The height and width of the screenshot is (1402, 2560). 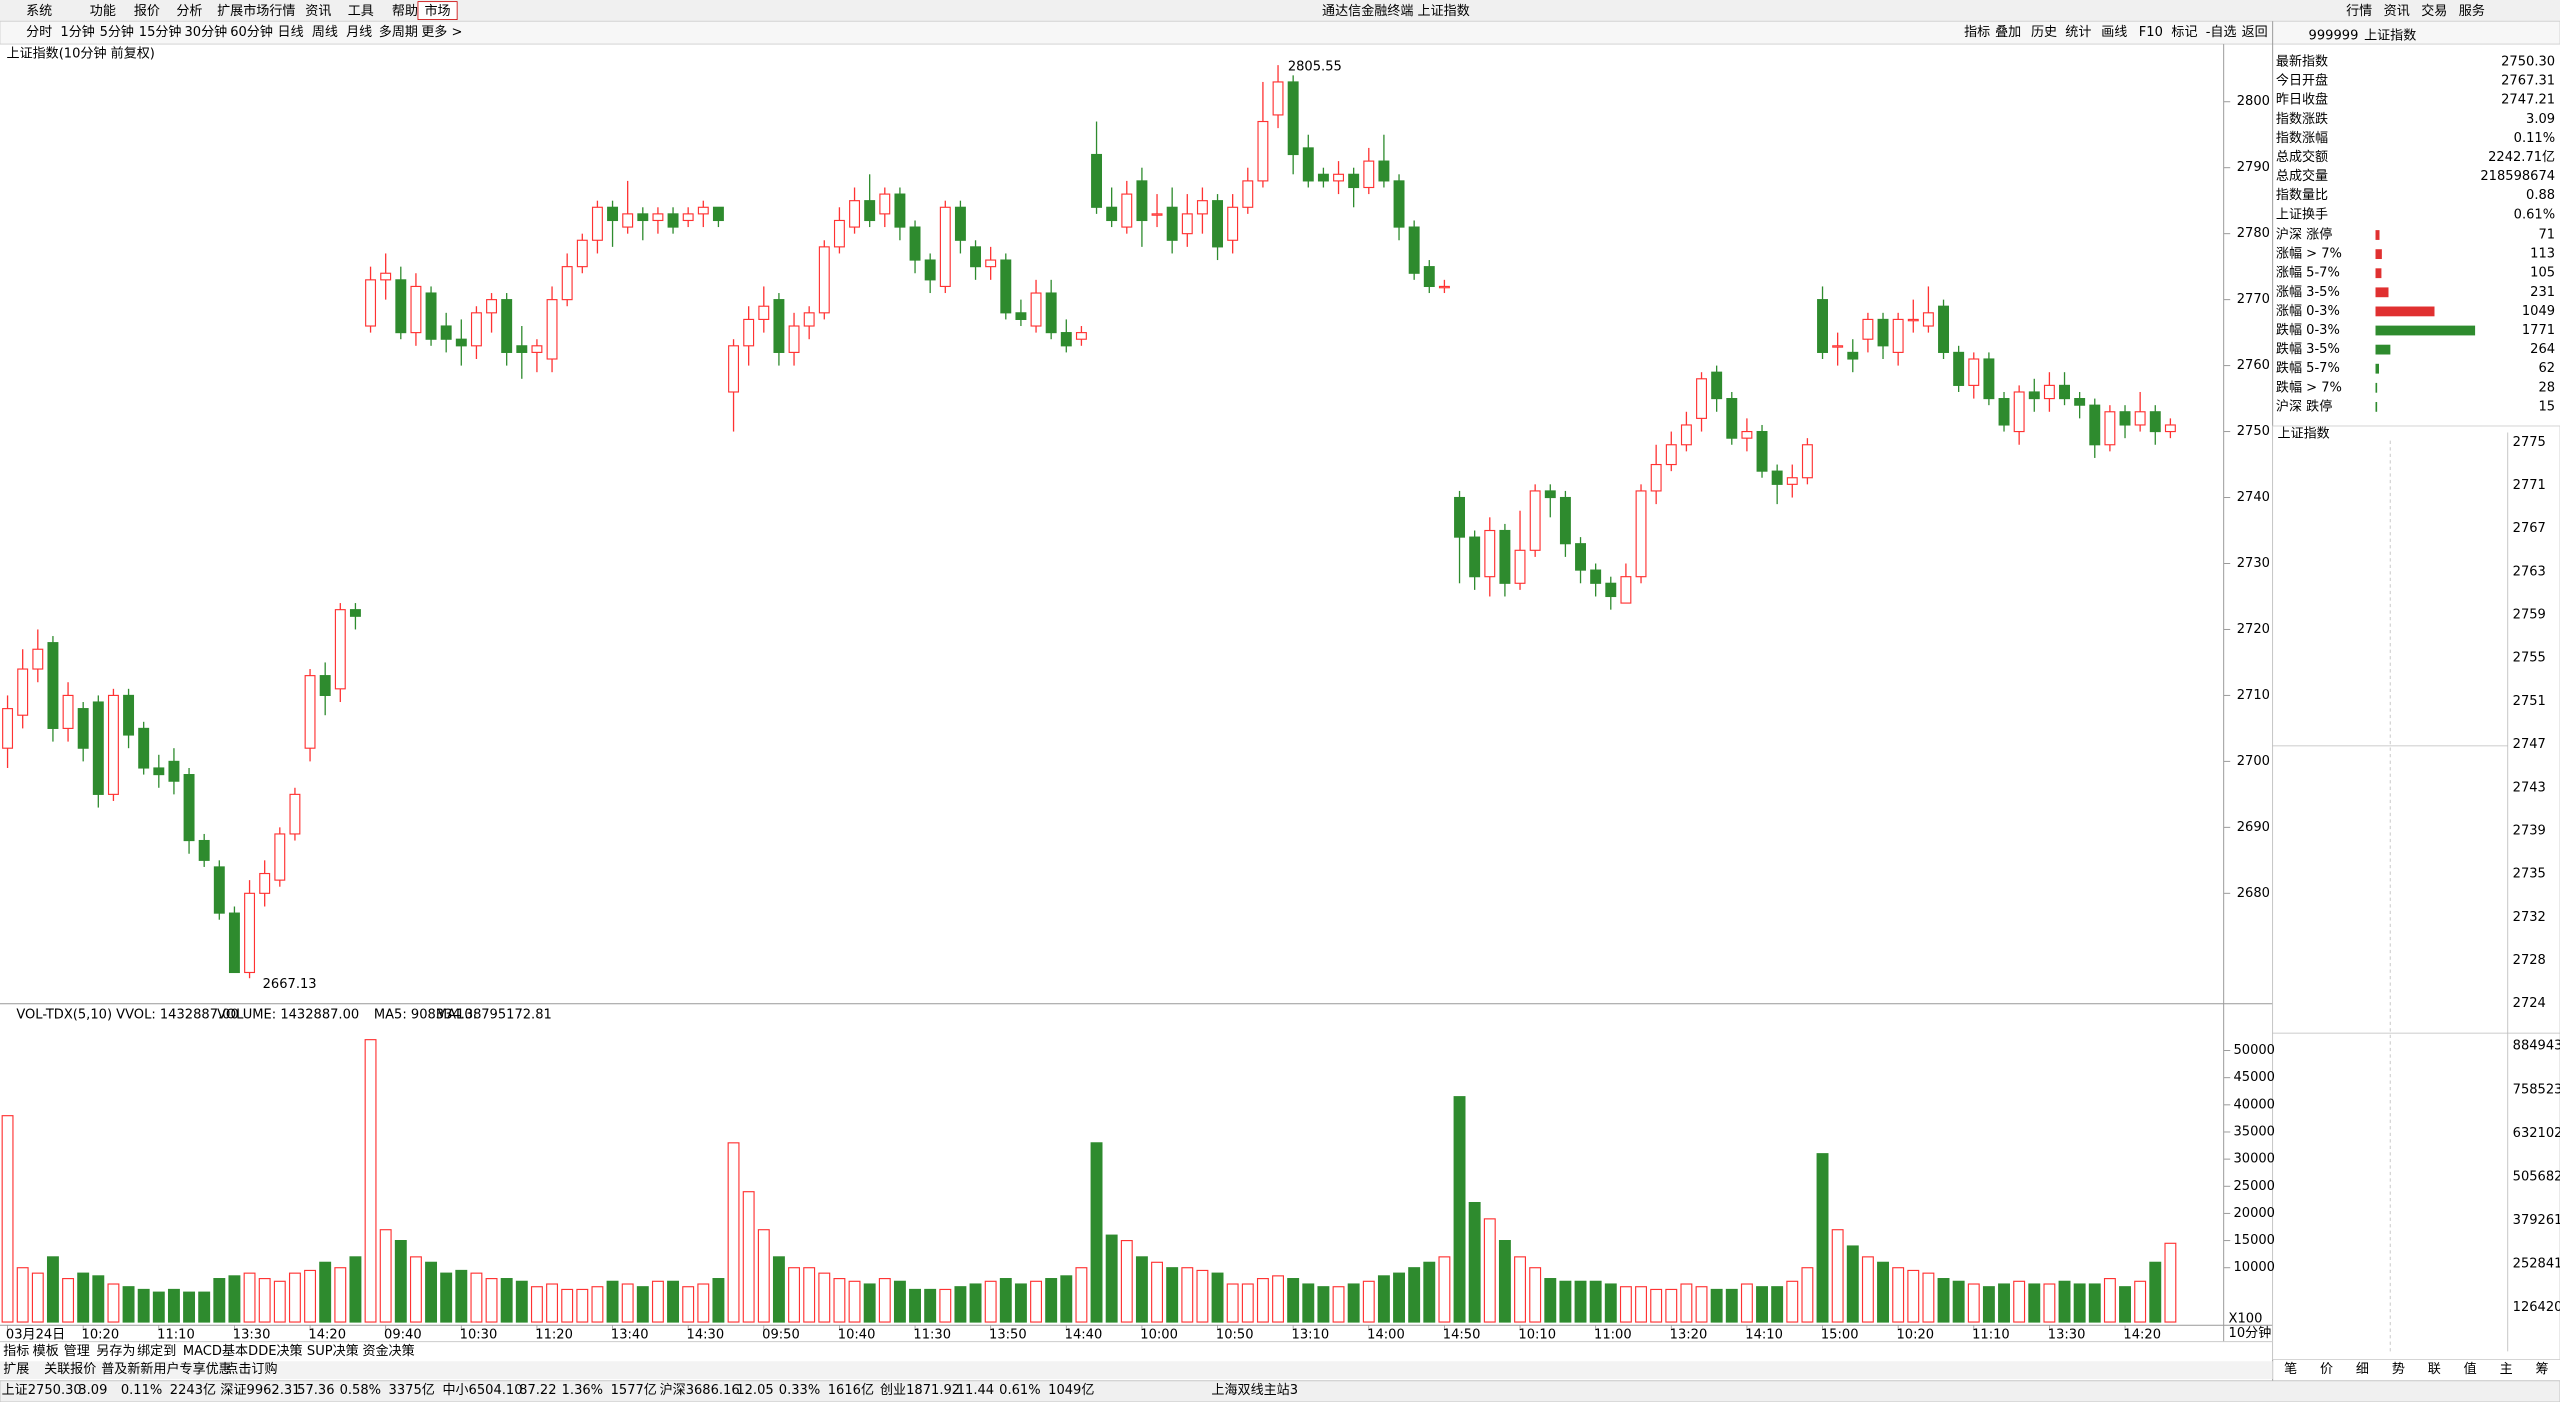 What do you see at coordinates (2114, 32) in the screenshot?
I see `tool-button: 画线` at bounding box center [2114, 32].